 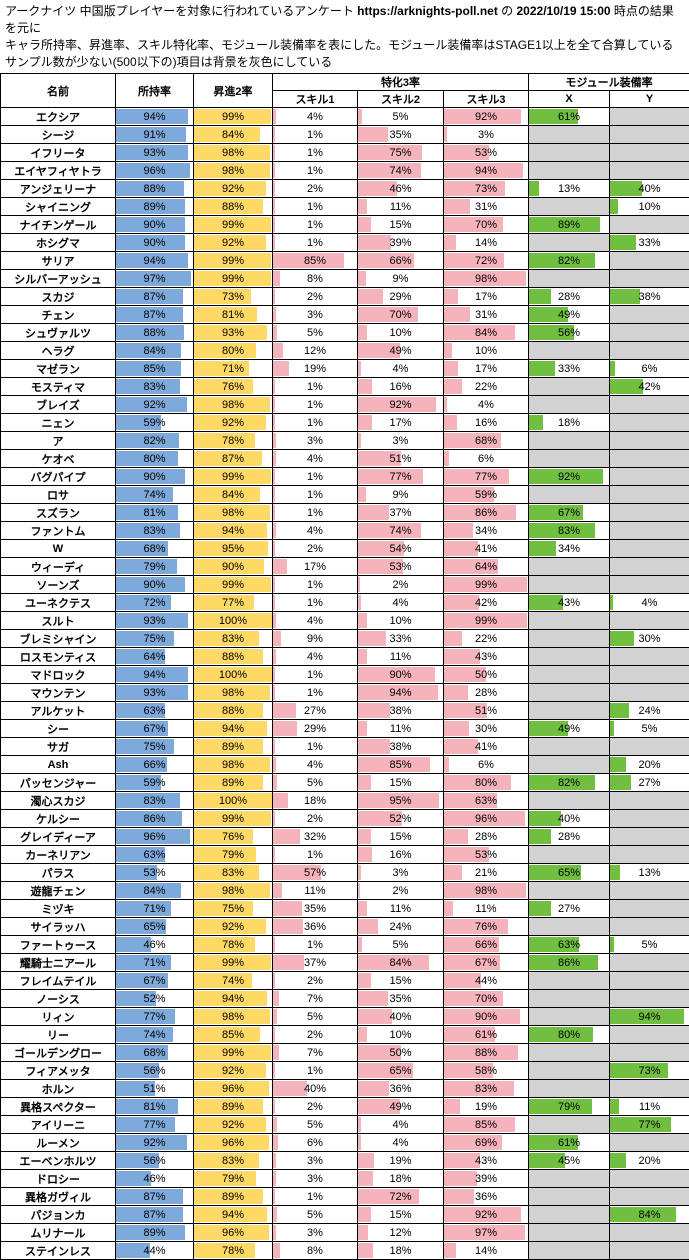 What do you see at coordinates (154, 782) in the screenshot?
I see `percent-value: 59%` at bounding box center [154, 782].